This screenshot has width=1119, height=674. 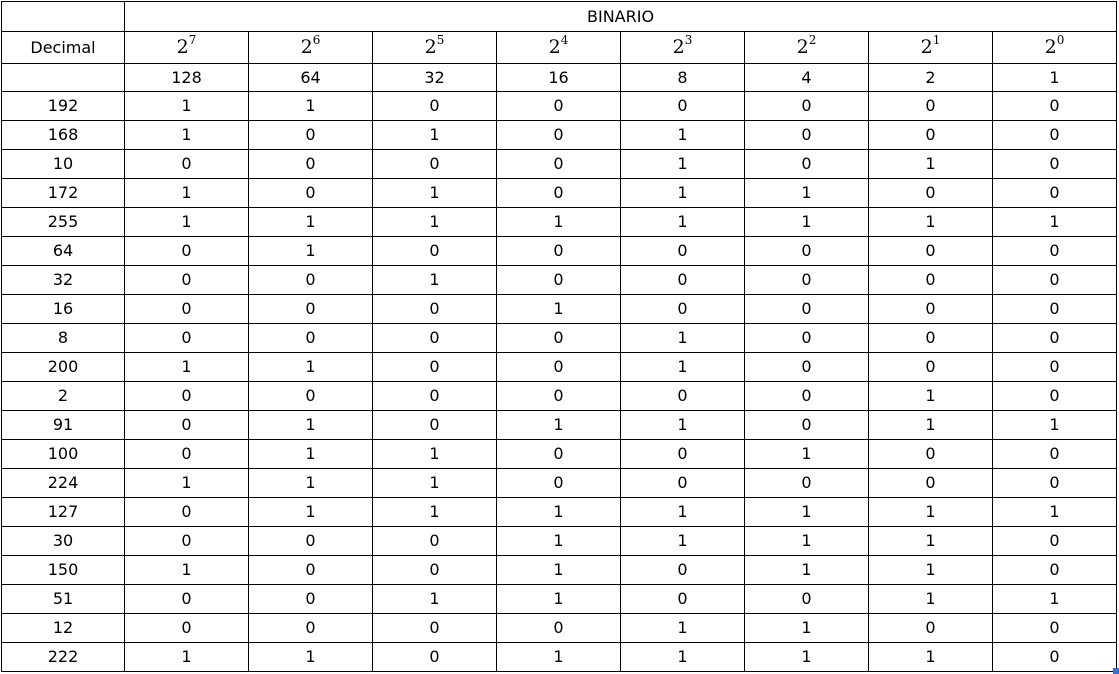 I want to click on decimal-value-cell: 51, so click(x=63, y=599).